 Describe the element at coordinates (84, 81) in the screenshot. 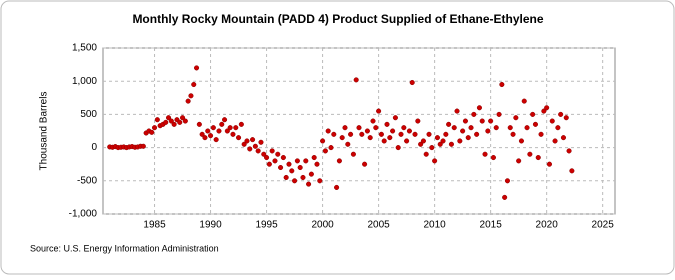

I see `y-tick-label: 1,000` at that location.